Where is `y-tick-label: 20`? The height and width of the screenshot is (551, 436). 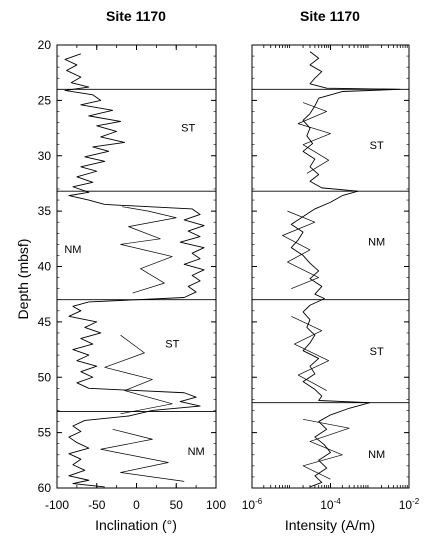
y-tick-label: 20 is located at coordinates (45, 45).